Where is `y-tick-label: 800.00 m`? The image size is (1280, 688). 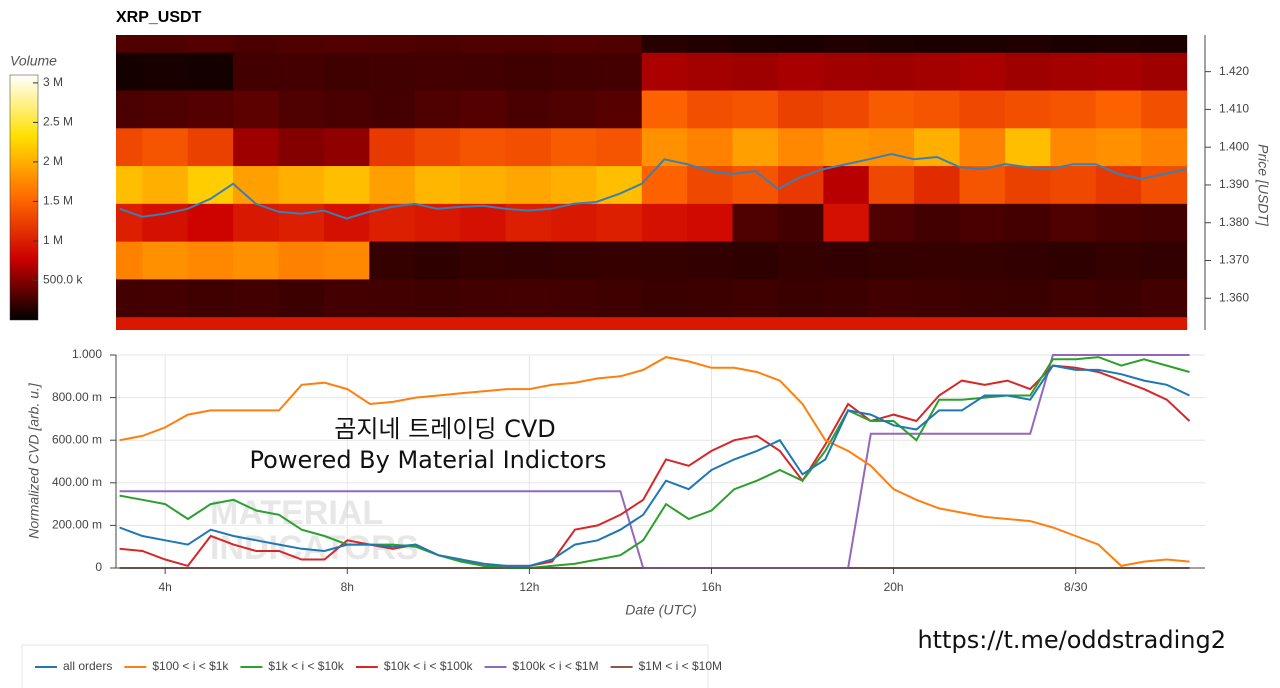
y-tick-label: 800.00 m is located at coordinates (77, 397).